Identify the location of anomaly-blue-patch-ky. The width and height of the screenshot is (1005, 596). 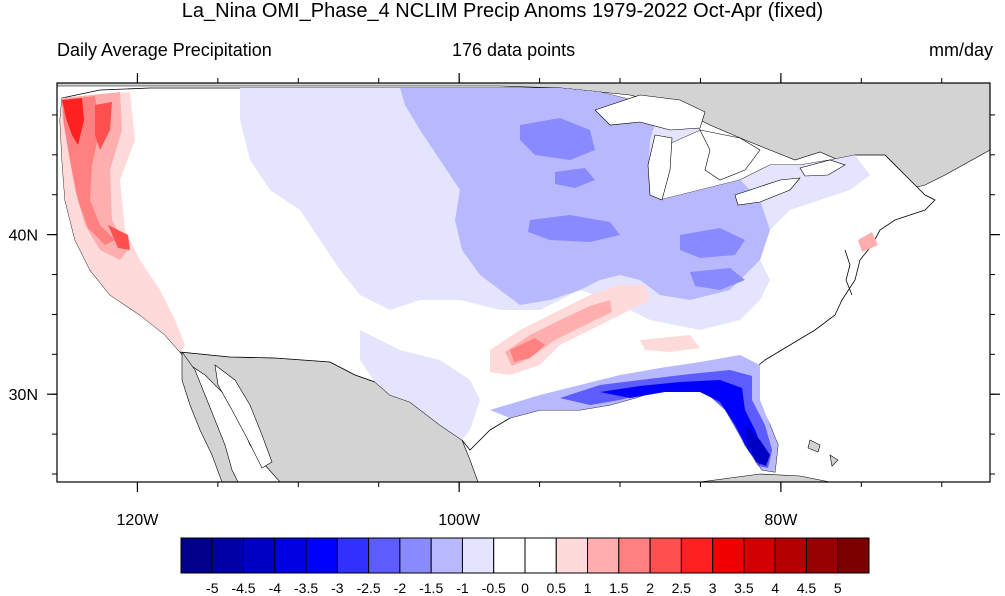
(717, 279).